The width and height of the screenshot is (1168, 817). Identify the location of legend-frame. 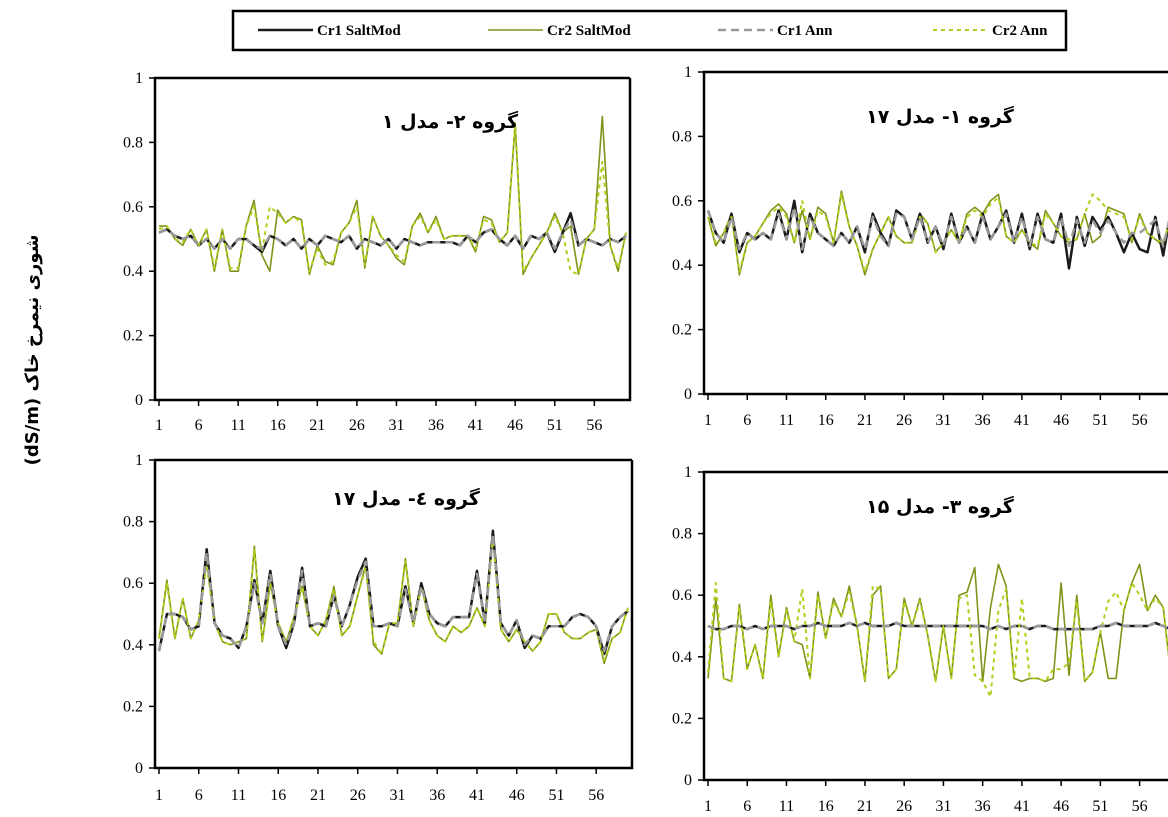
(649, 30).